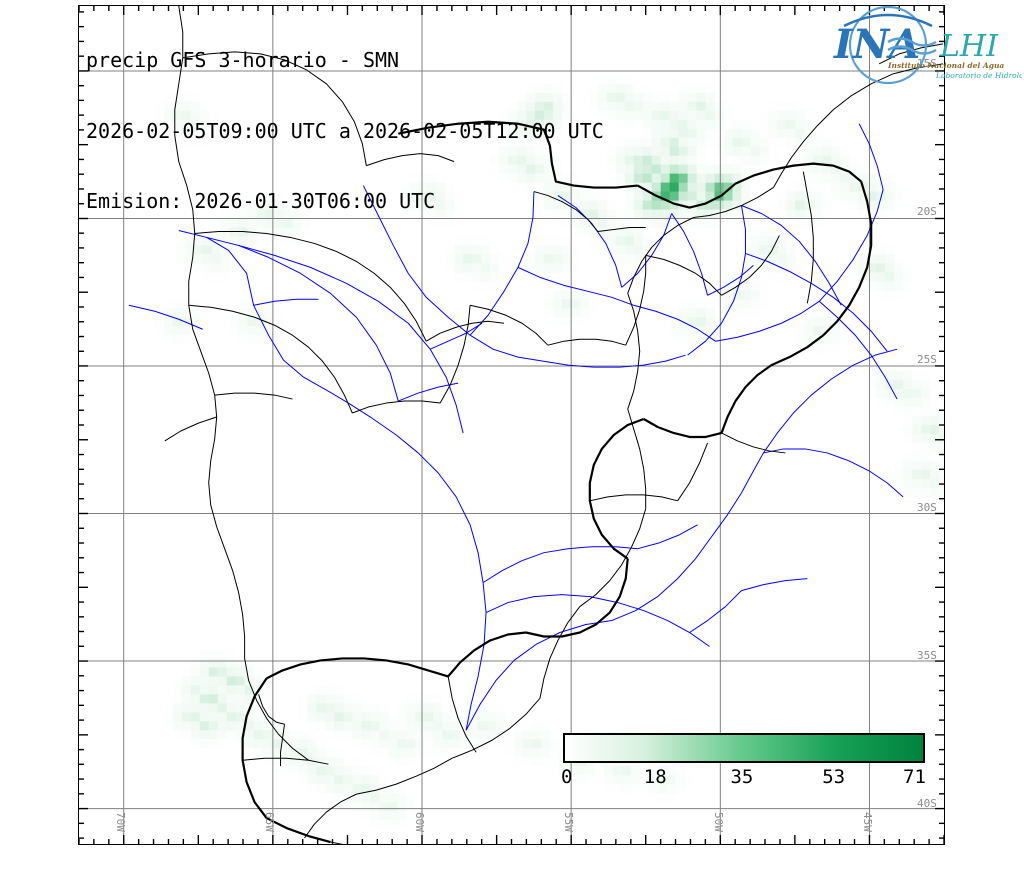 The height and width of the screenshot is (870, 1024). I want to click on colorbar-gradient, so click(744, 748).